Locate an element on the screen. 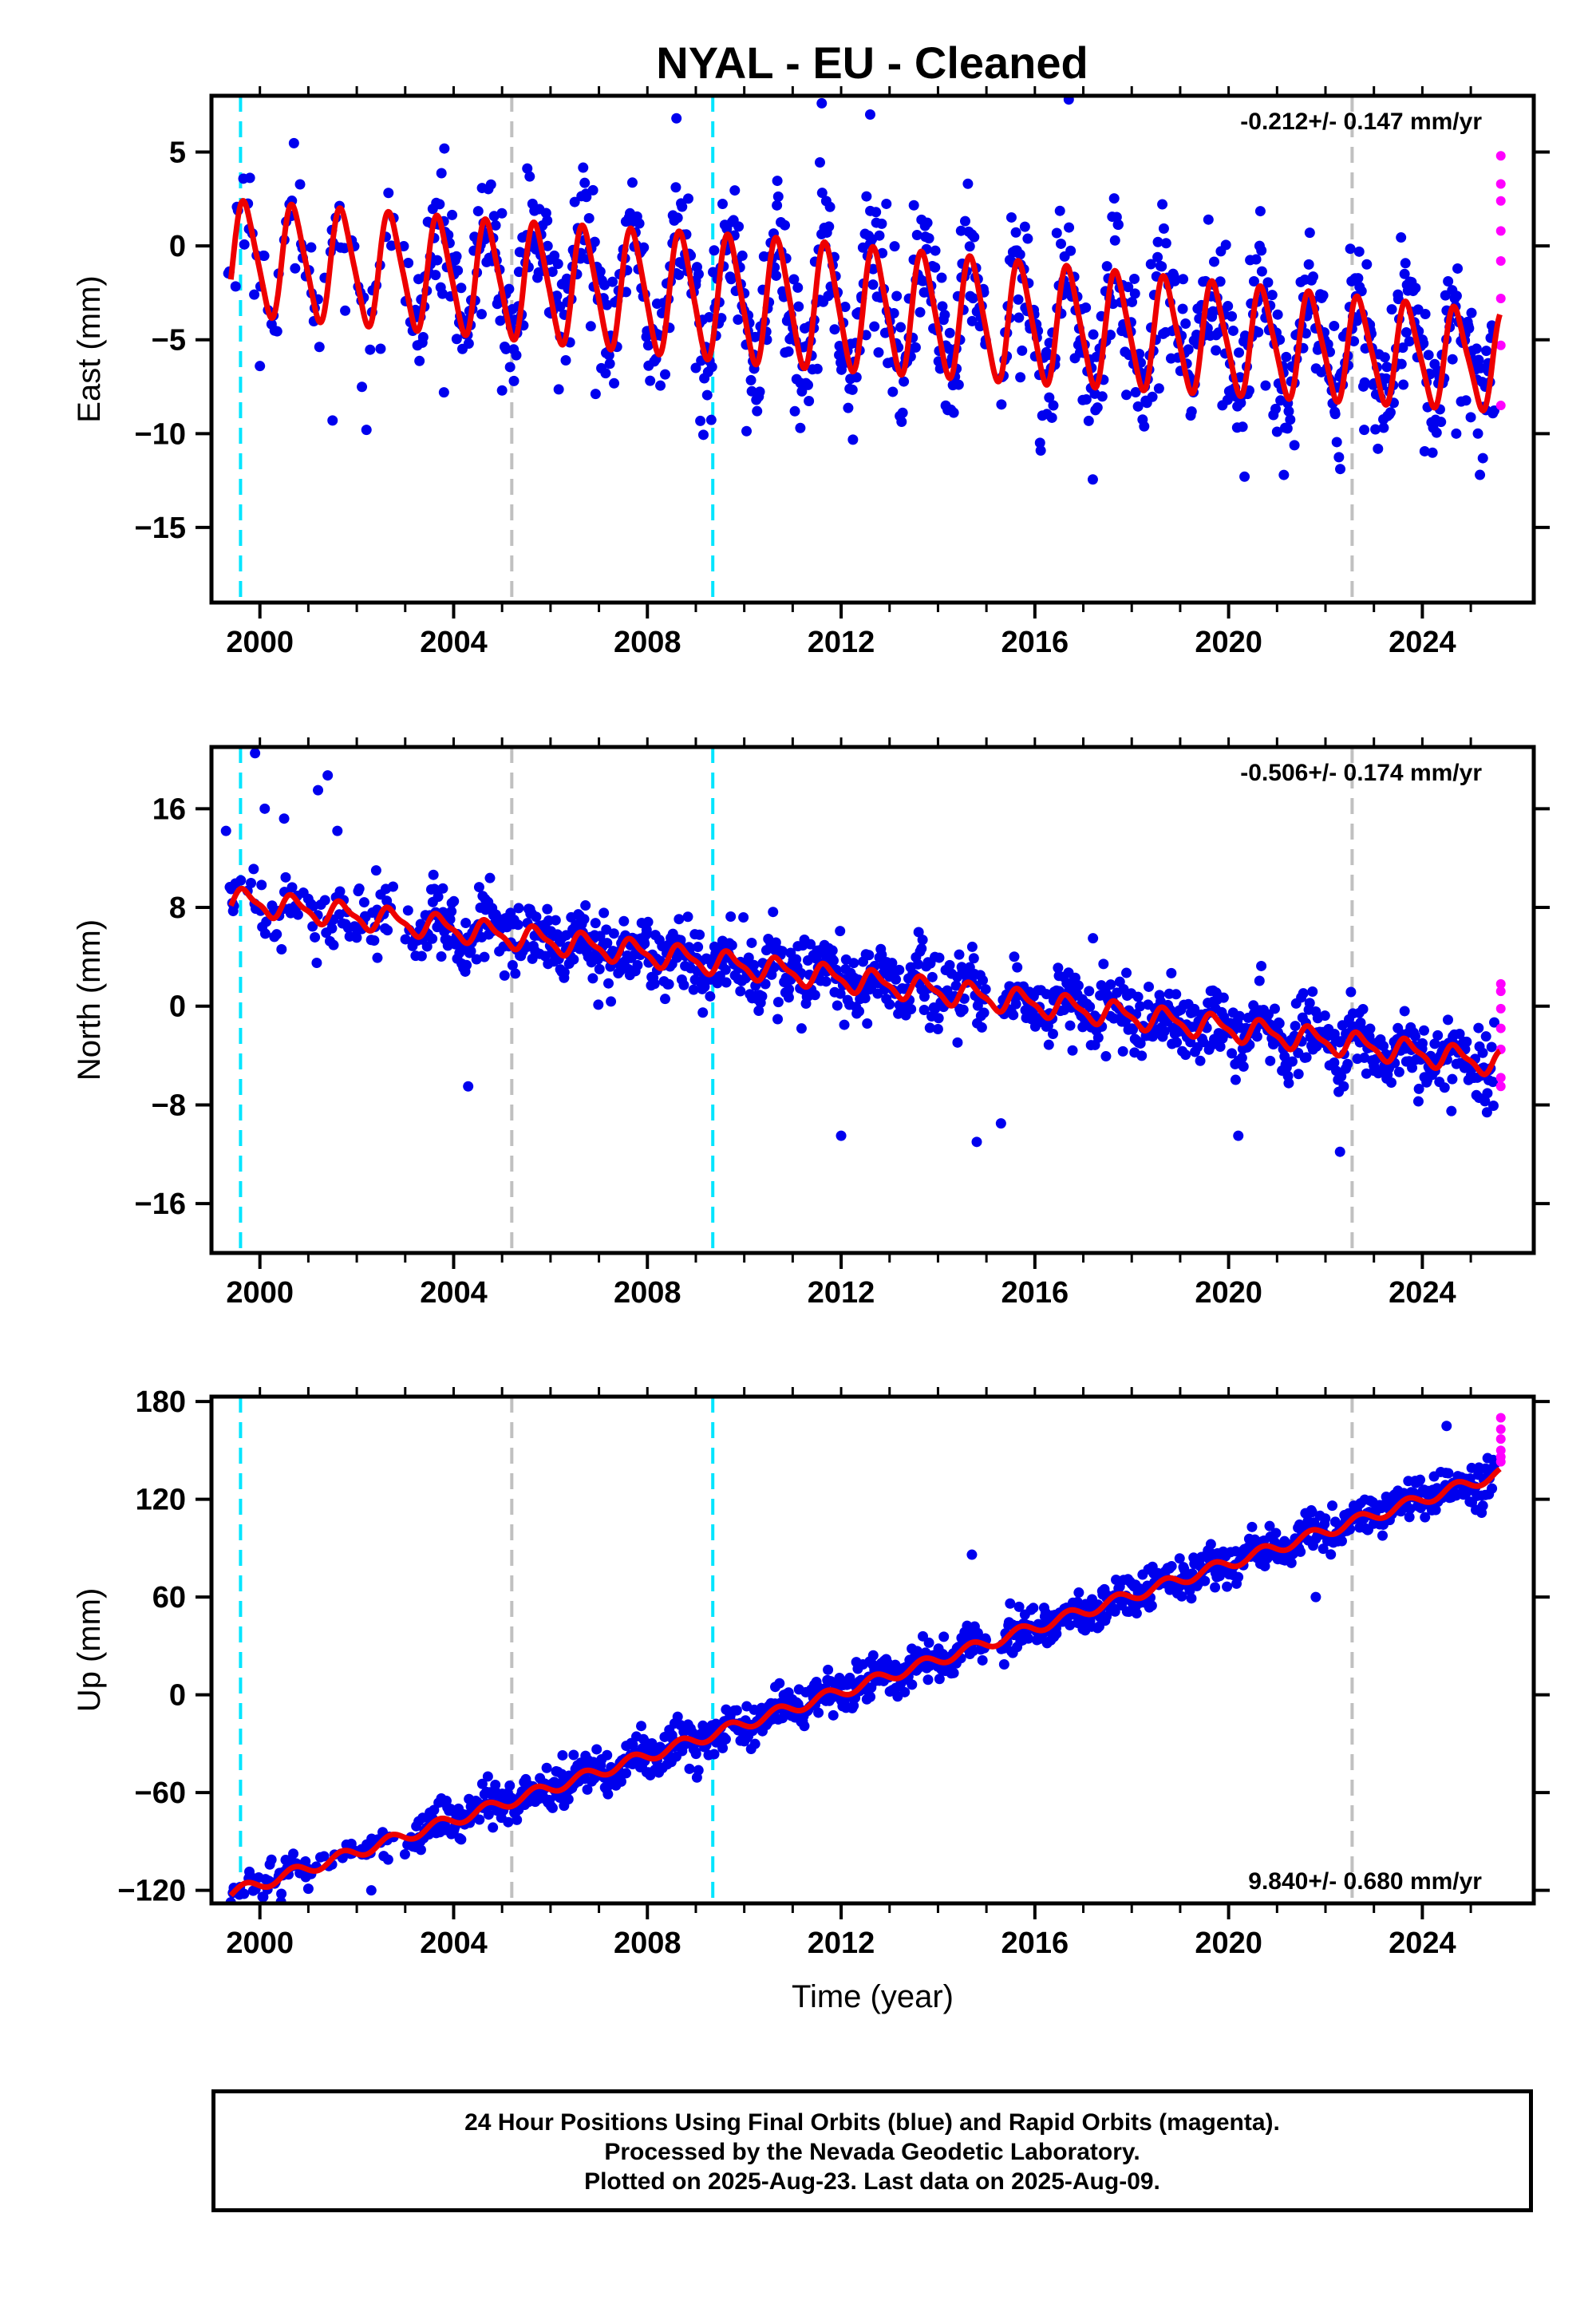 This screenshot has height=2316, width=1596. x-tick-label: 2024 is located at coordinates (1422, 1943).